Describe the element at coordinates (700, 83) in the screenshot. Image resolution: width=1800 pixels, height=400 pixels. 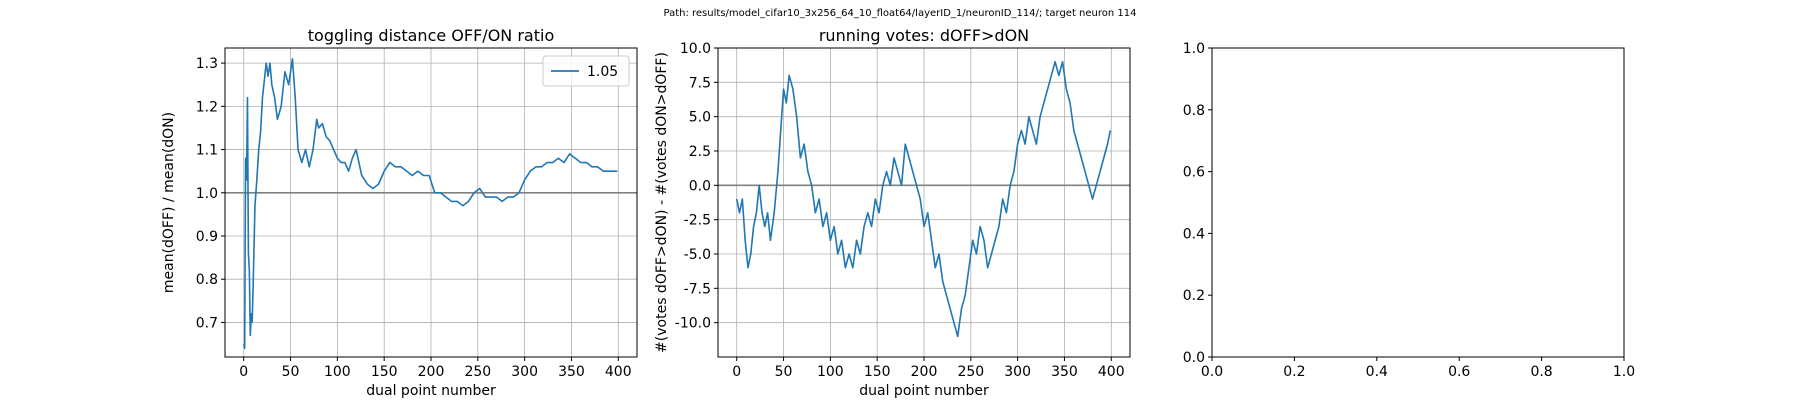
I see `y-tick-label-7: 7.5` at that location.